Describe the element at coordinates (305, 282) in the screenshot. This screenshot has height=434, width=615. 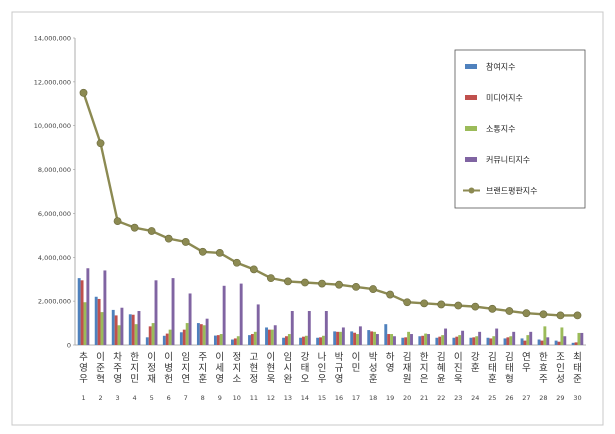
I see `point-강태오` at that location.